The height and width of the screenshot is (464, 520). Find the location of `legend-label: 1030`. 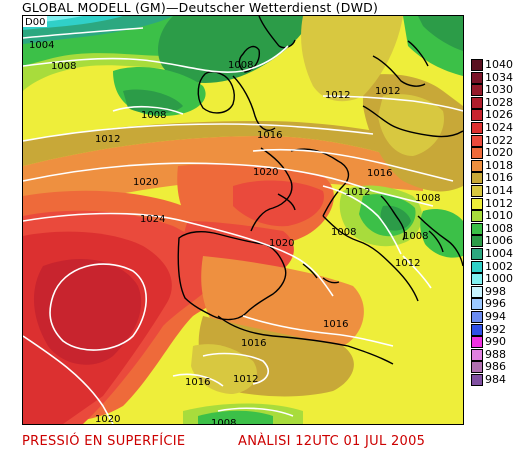

legend-label: 1030 is located at coordinates (499, 90).